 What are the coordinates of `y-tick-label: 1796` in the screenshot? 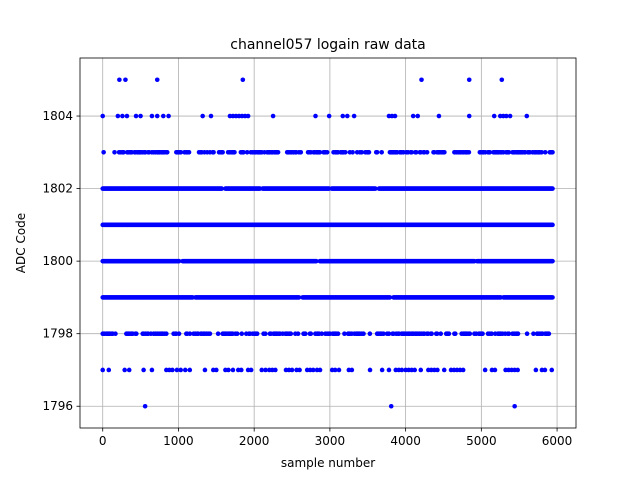 It's located at (57, 406).